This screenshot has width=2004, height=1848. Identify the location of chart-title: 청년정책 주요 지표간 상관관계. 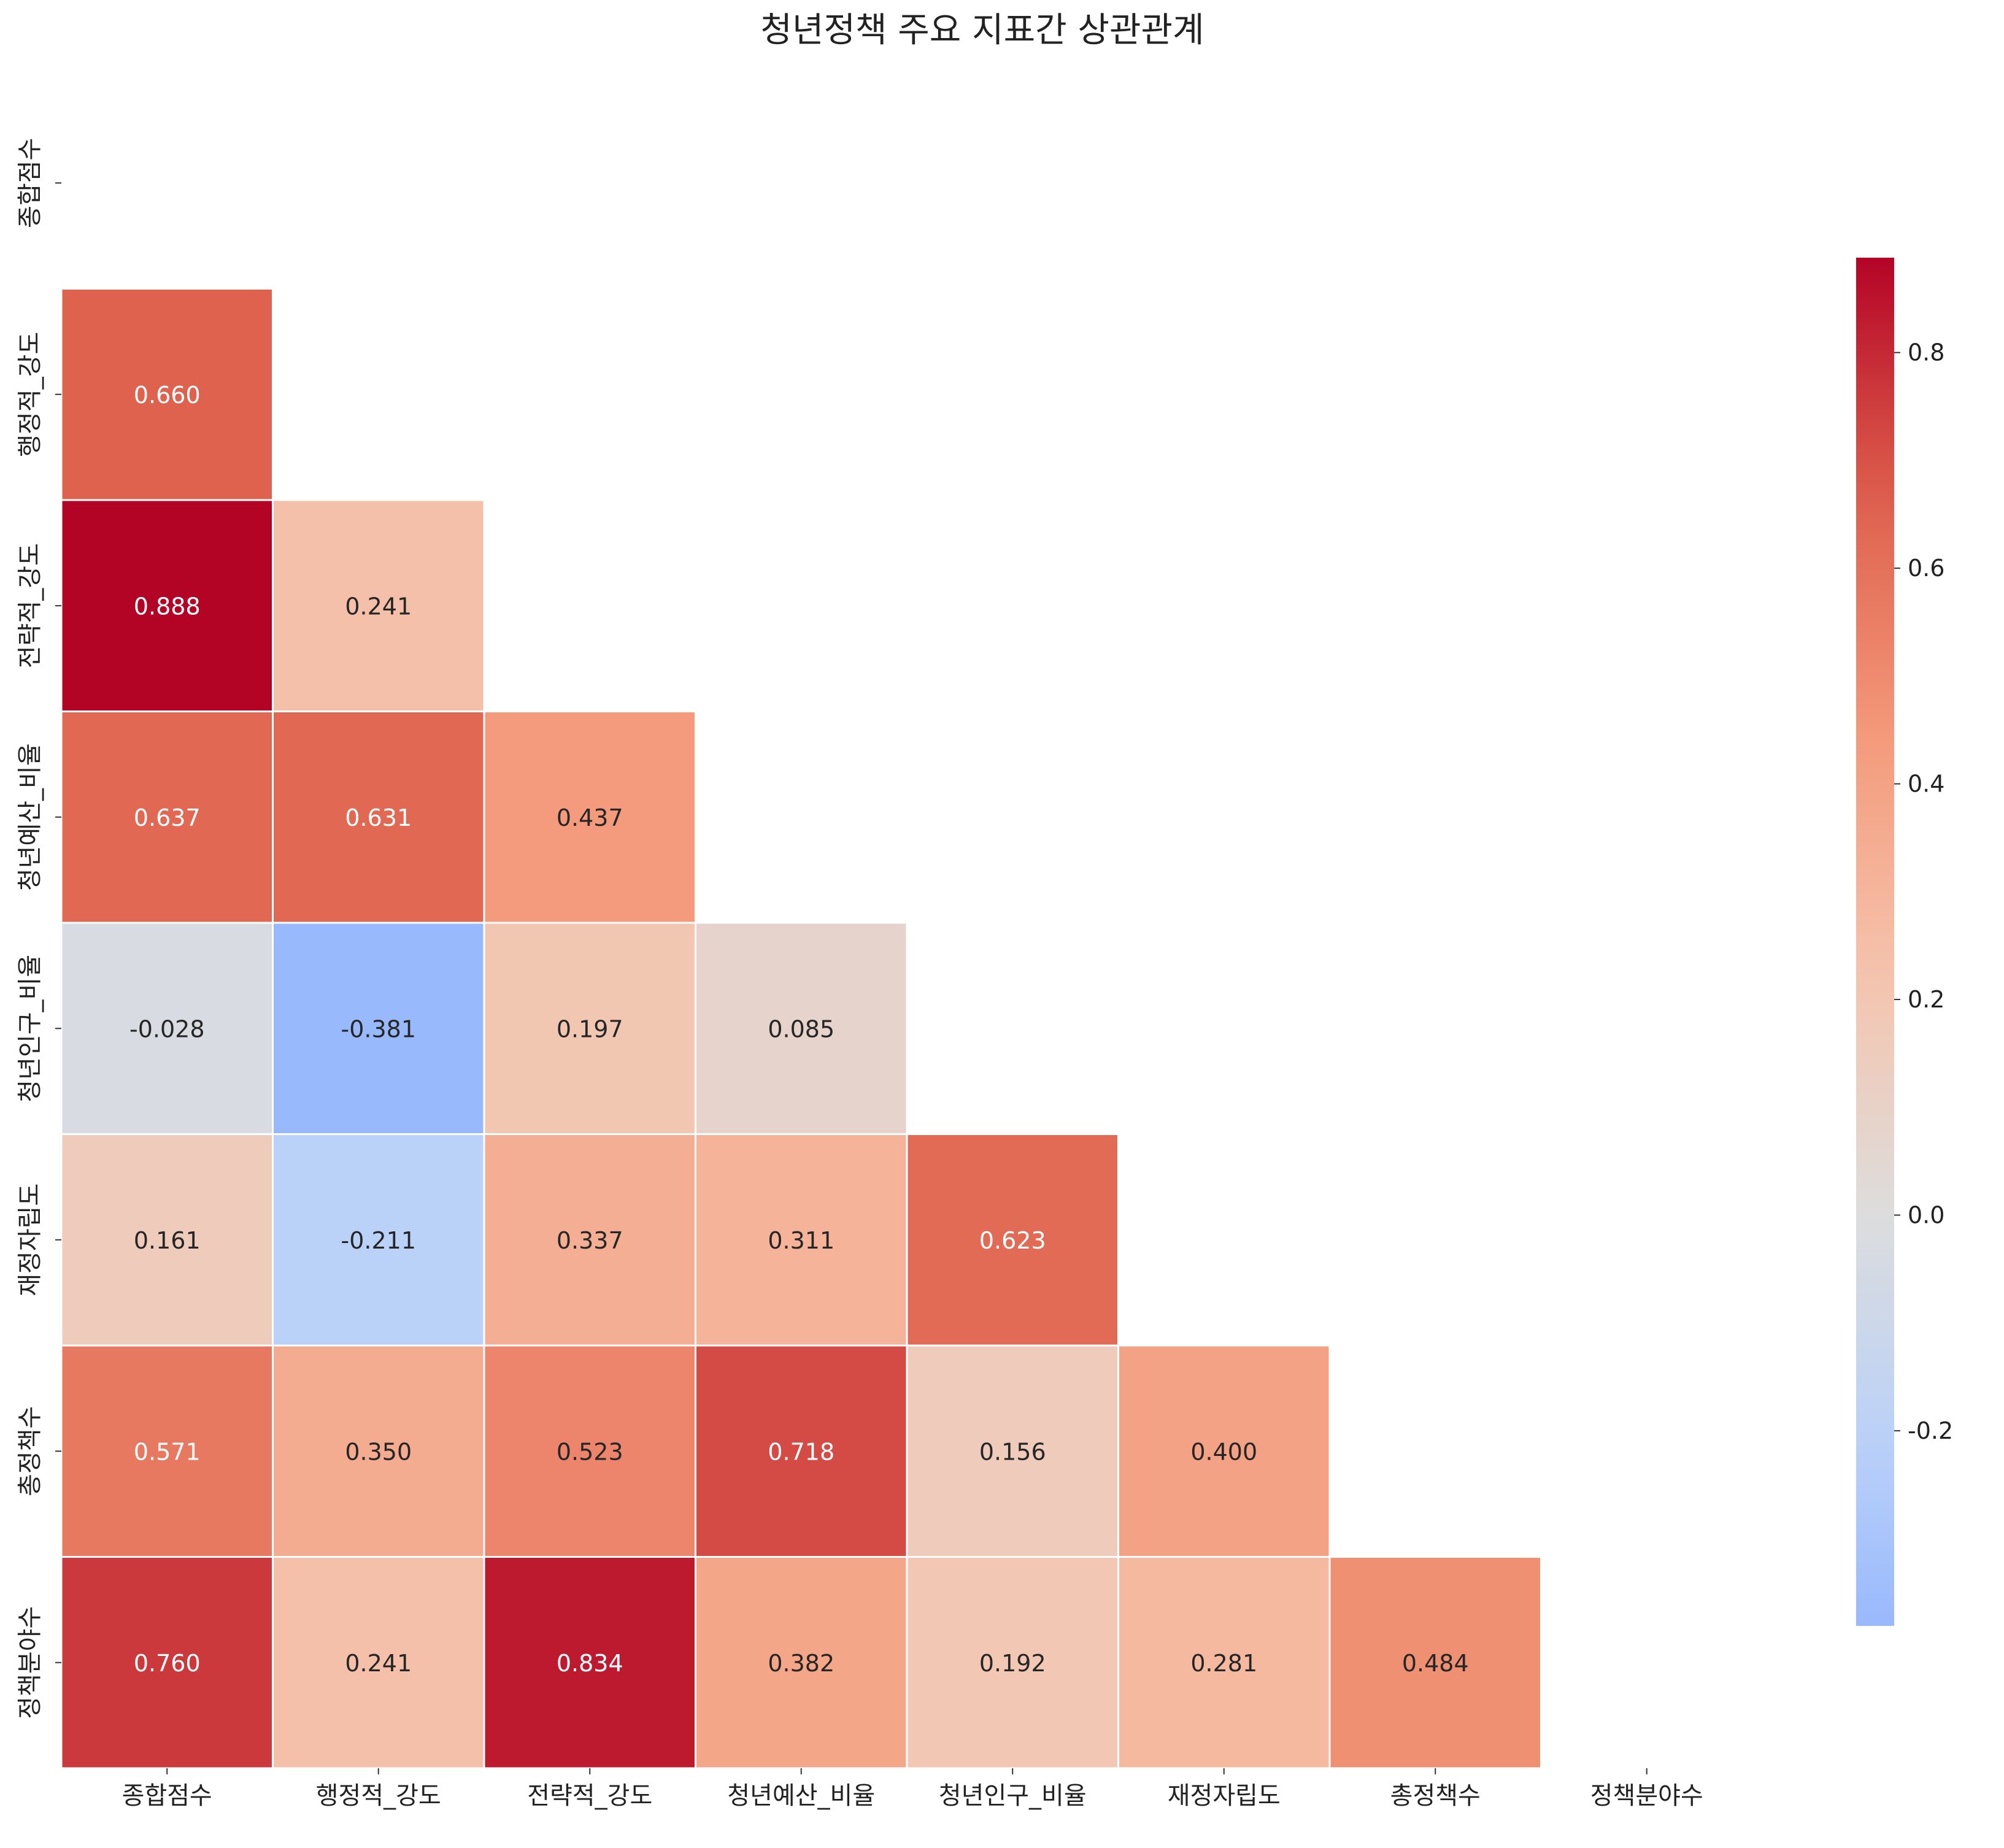
(982, 30).